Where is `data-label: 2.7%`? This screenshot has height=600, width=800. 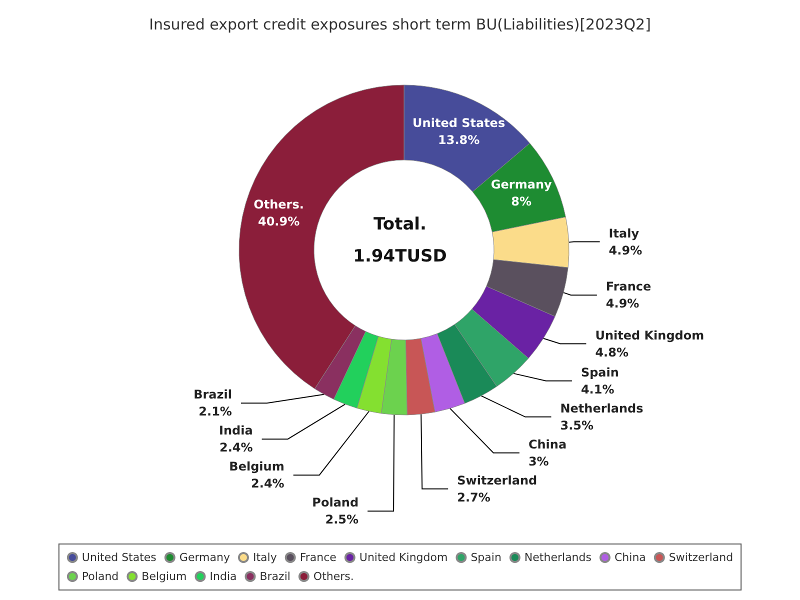 data-label: 2.7% is located at coordinates (473, 497).